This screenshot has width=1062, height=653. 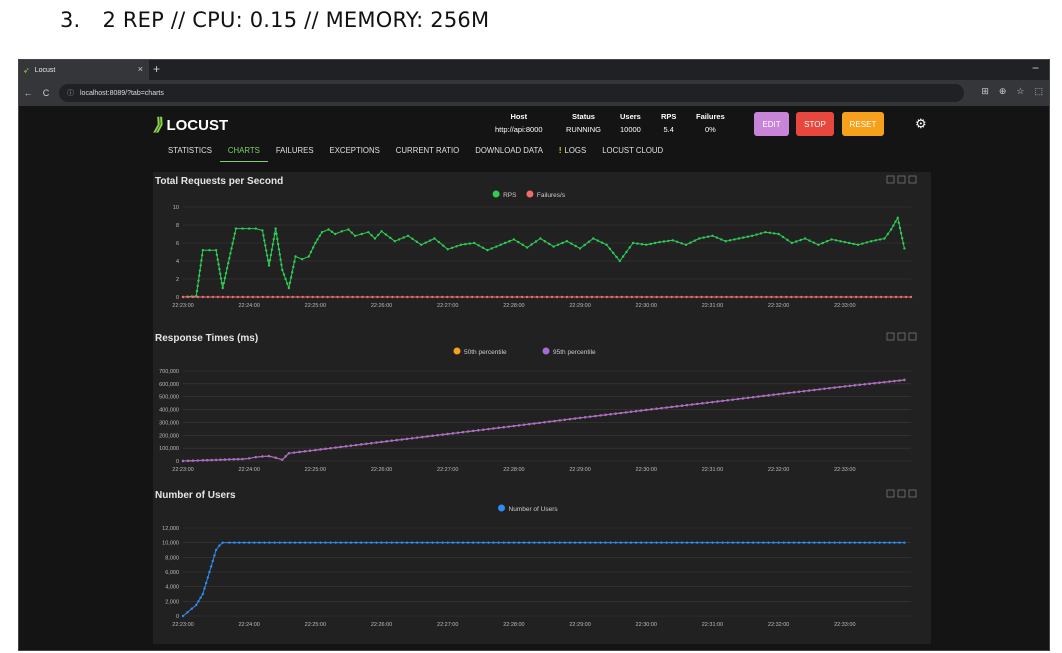 I want to click on y-tick-label: 0, so click(x=177, y=298).